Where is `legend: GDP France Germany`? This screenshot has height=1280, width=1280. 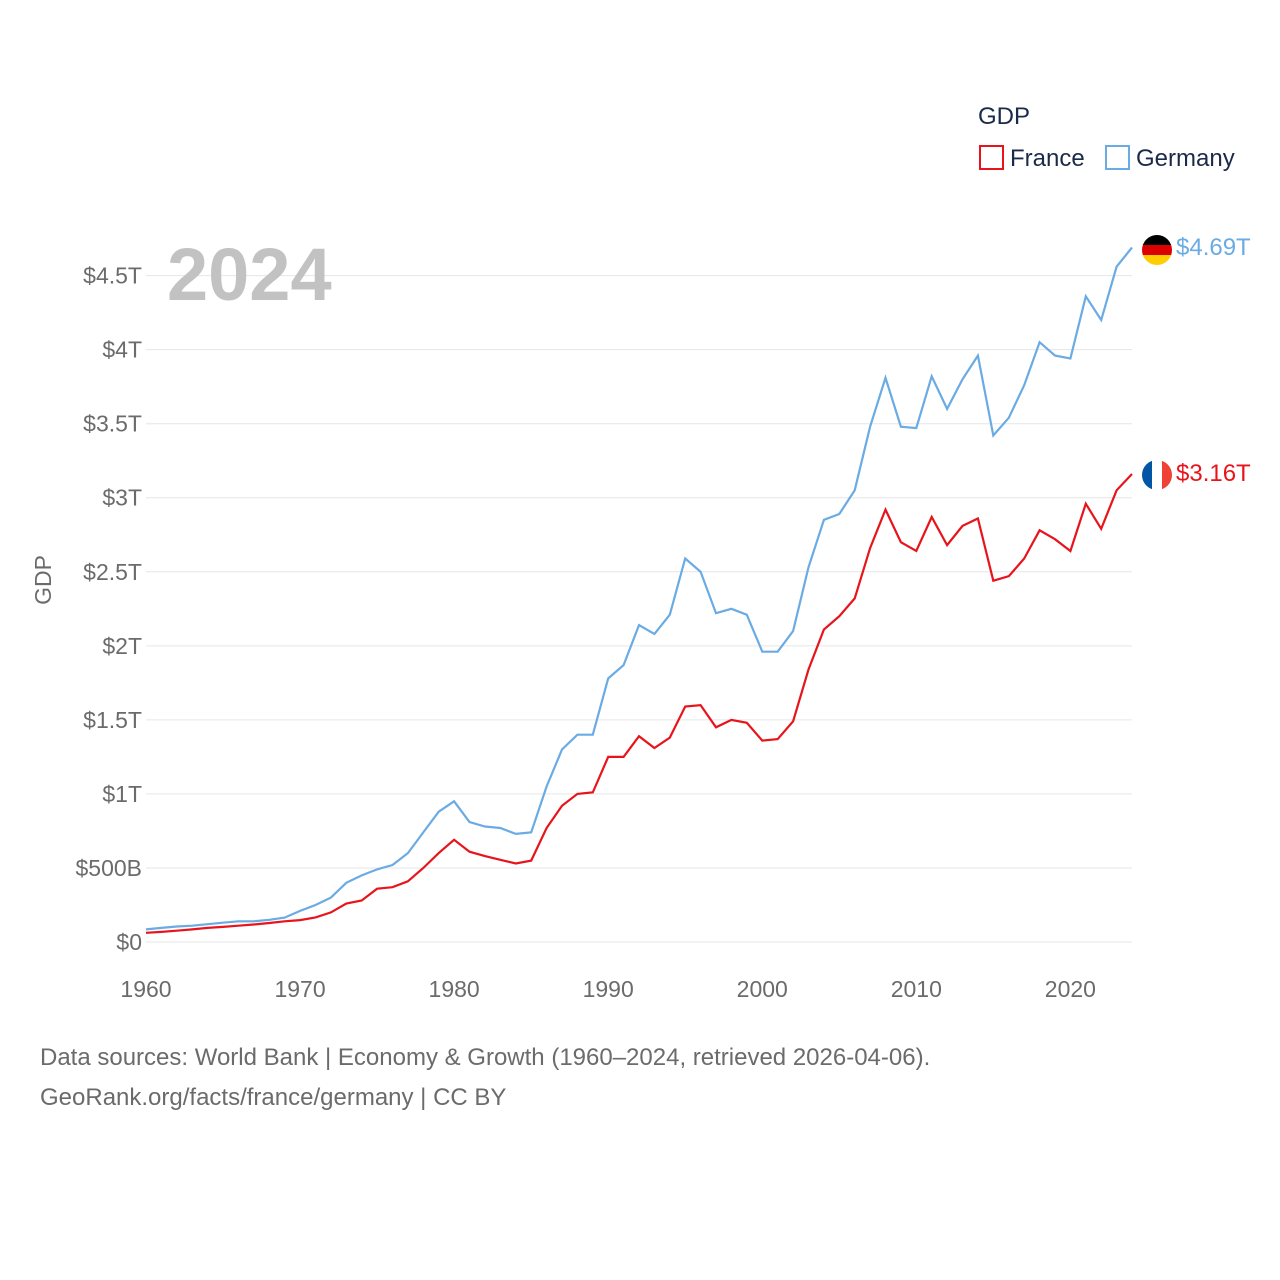 legend: GDP France Germany is located at coordinates (1106, 137).